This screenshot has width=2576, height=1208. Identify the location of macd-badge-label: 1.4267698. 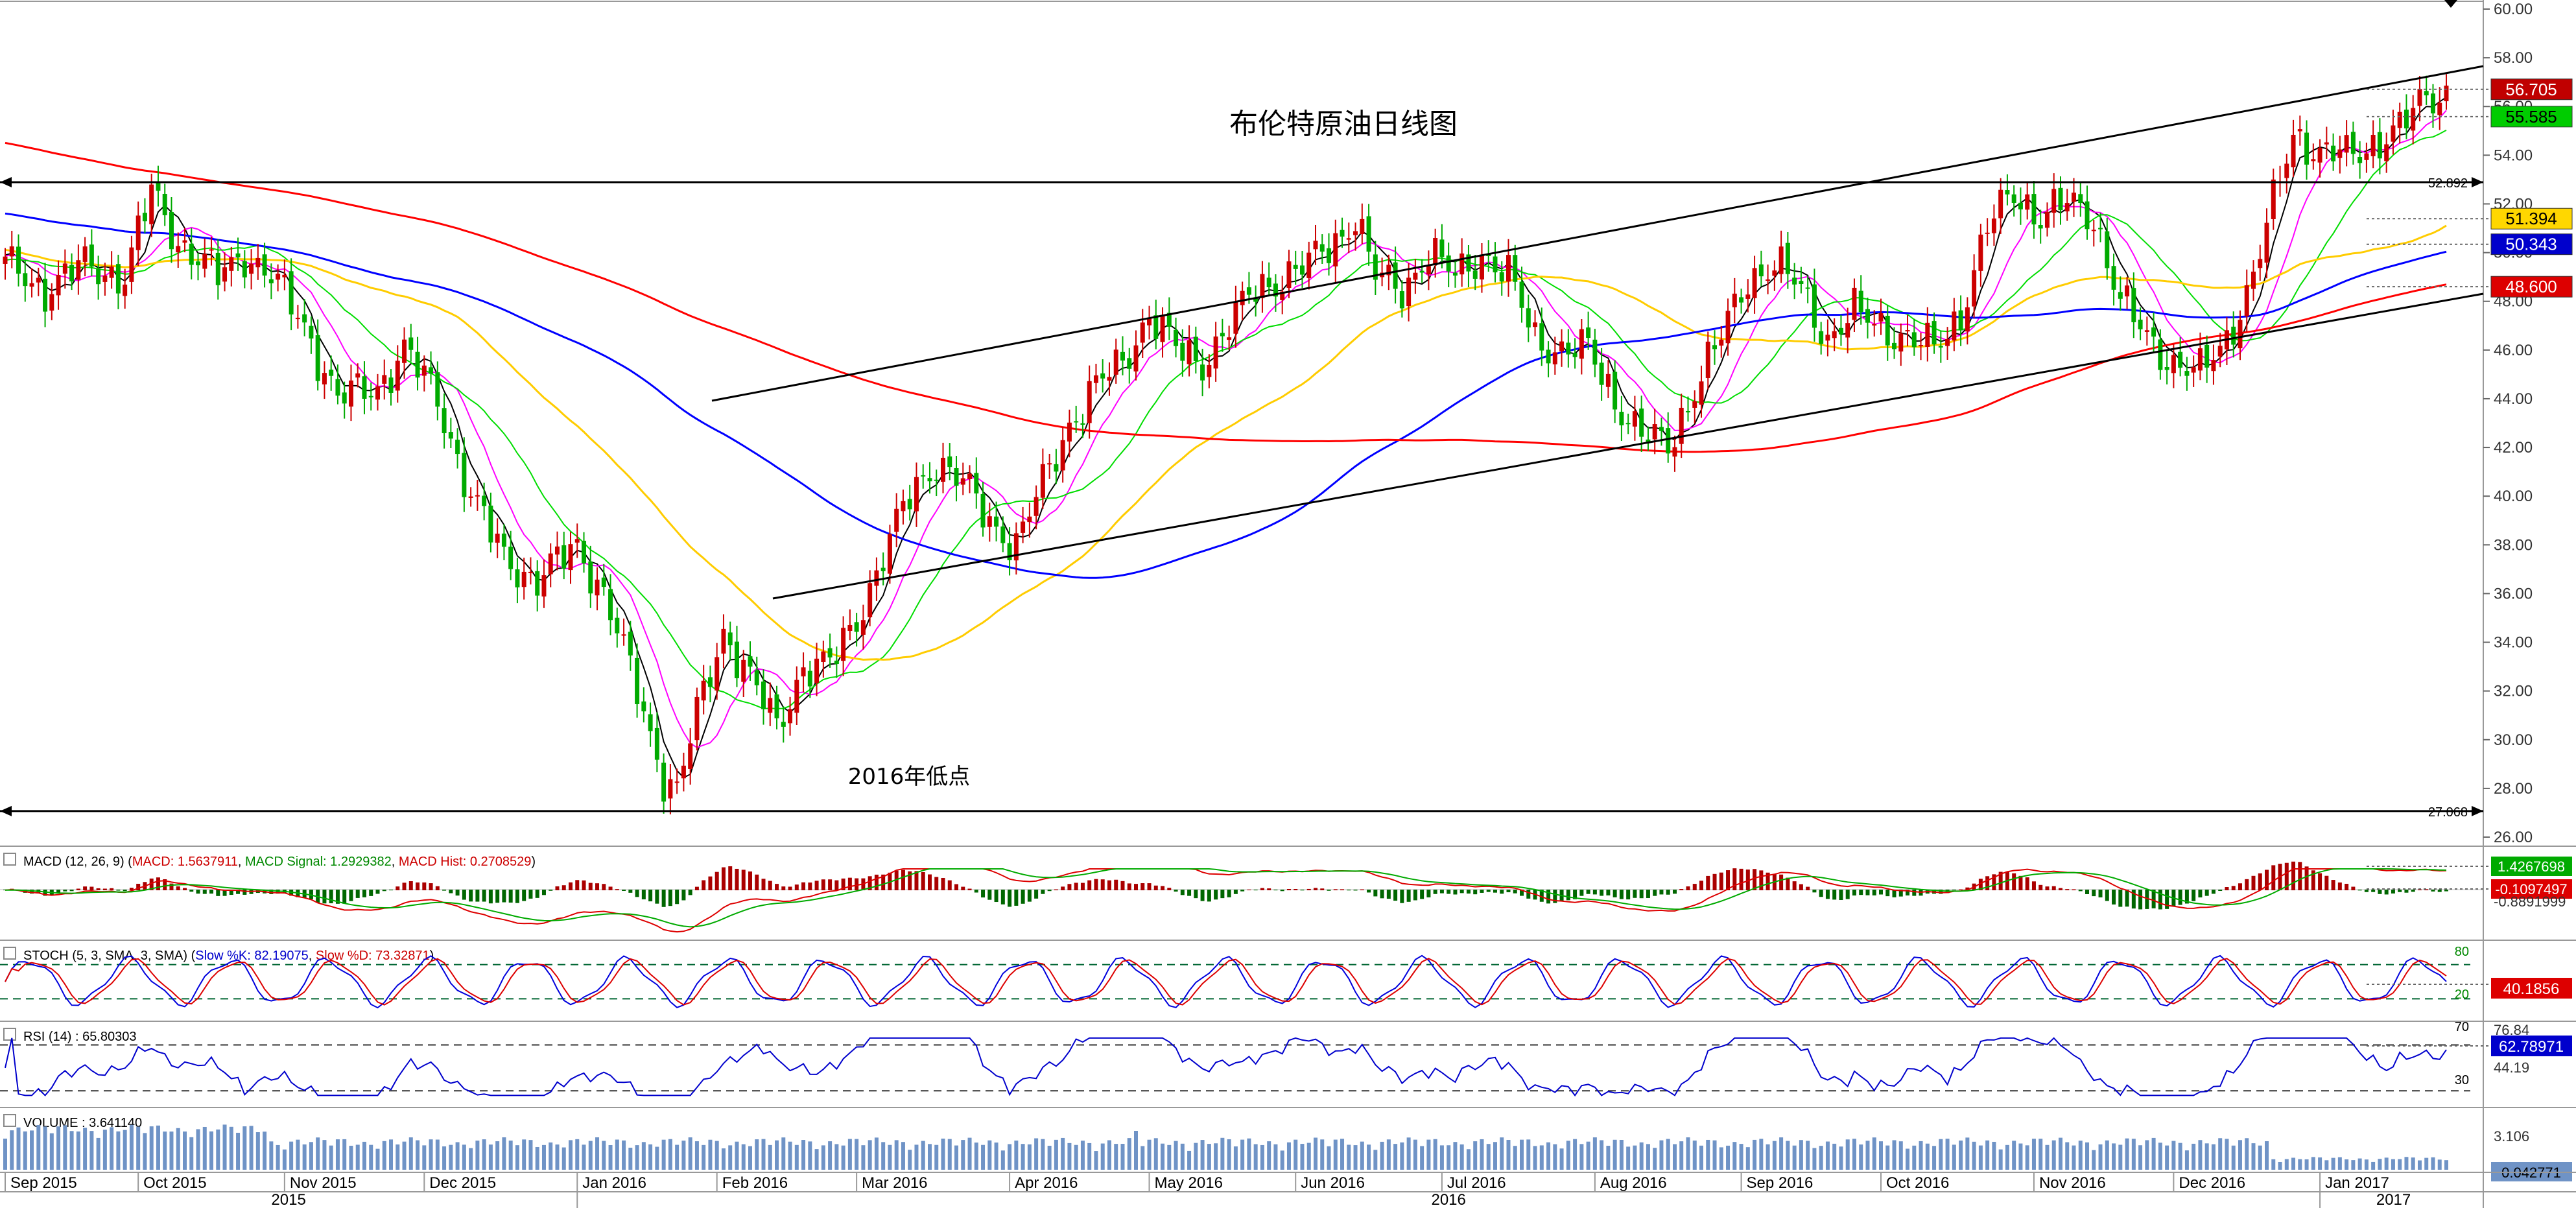
(2532, 867).